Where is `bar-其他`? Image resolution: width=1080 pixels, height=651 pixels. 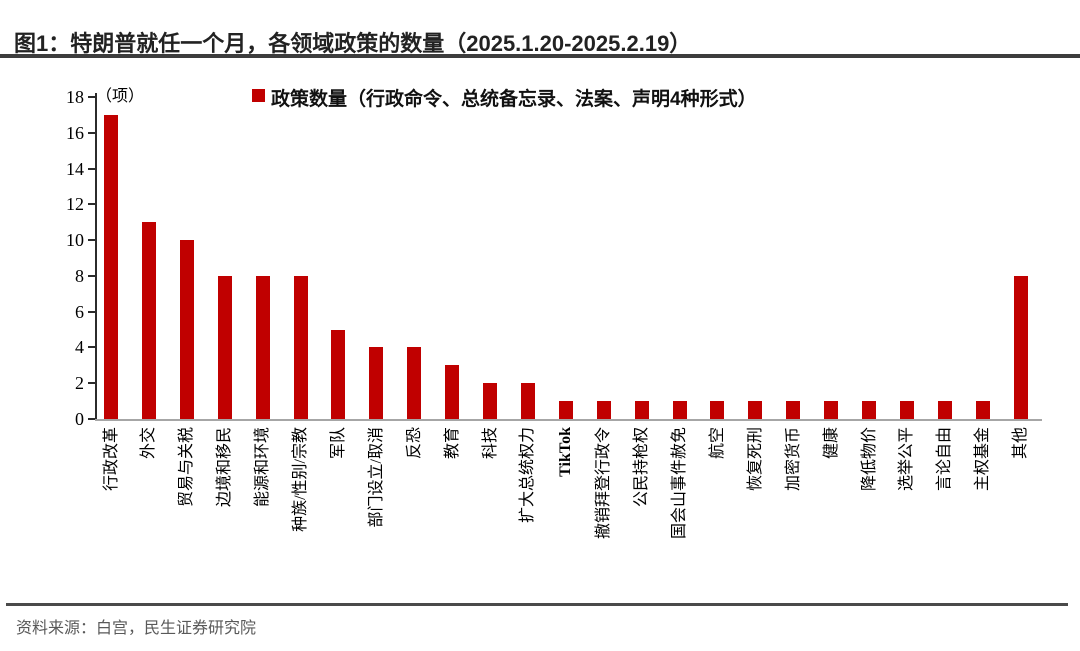 bar-其他 is located at coordinates (1020, 347).